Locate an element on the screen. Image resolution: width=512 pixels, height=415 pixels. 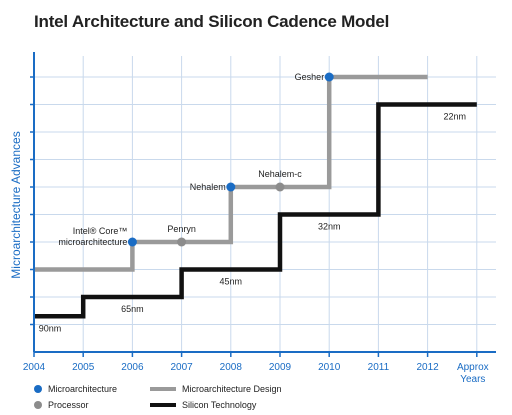
silicon-node-label: 65nm is located at coordinates (132, 309).